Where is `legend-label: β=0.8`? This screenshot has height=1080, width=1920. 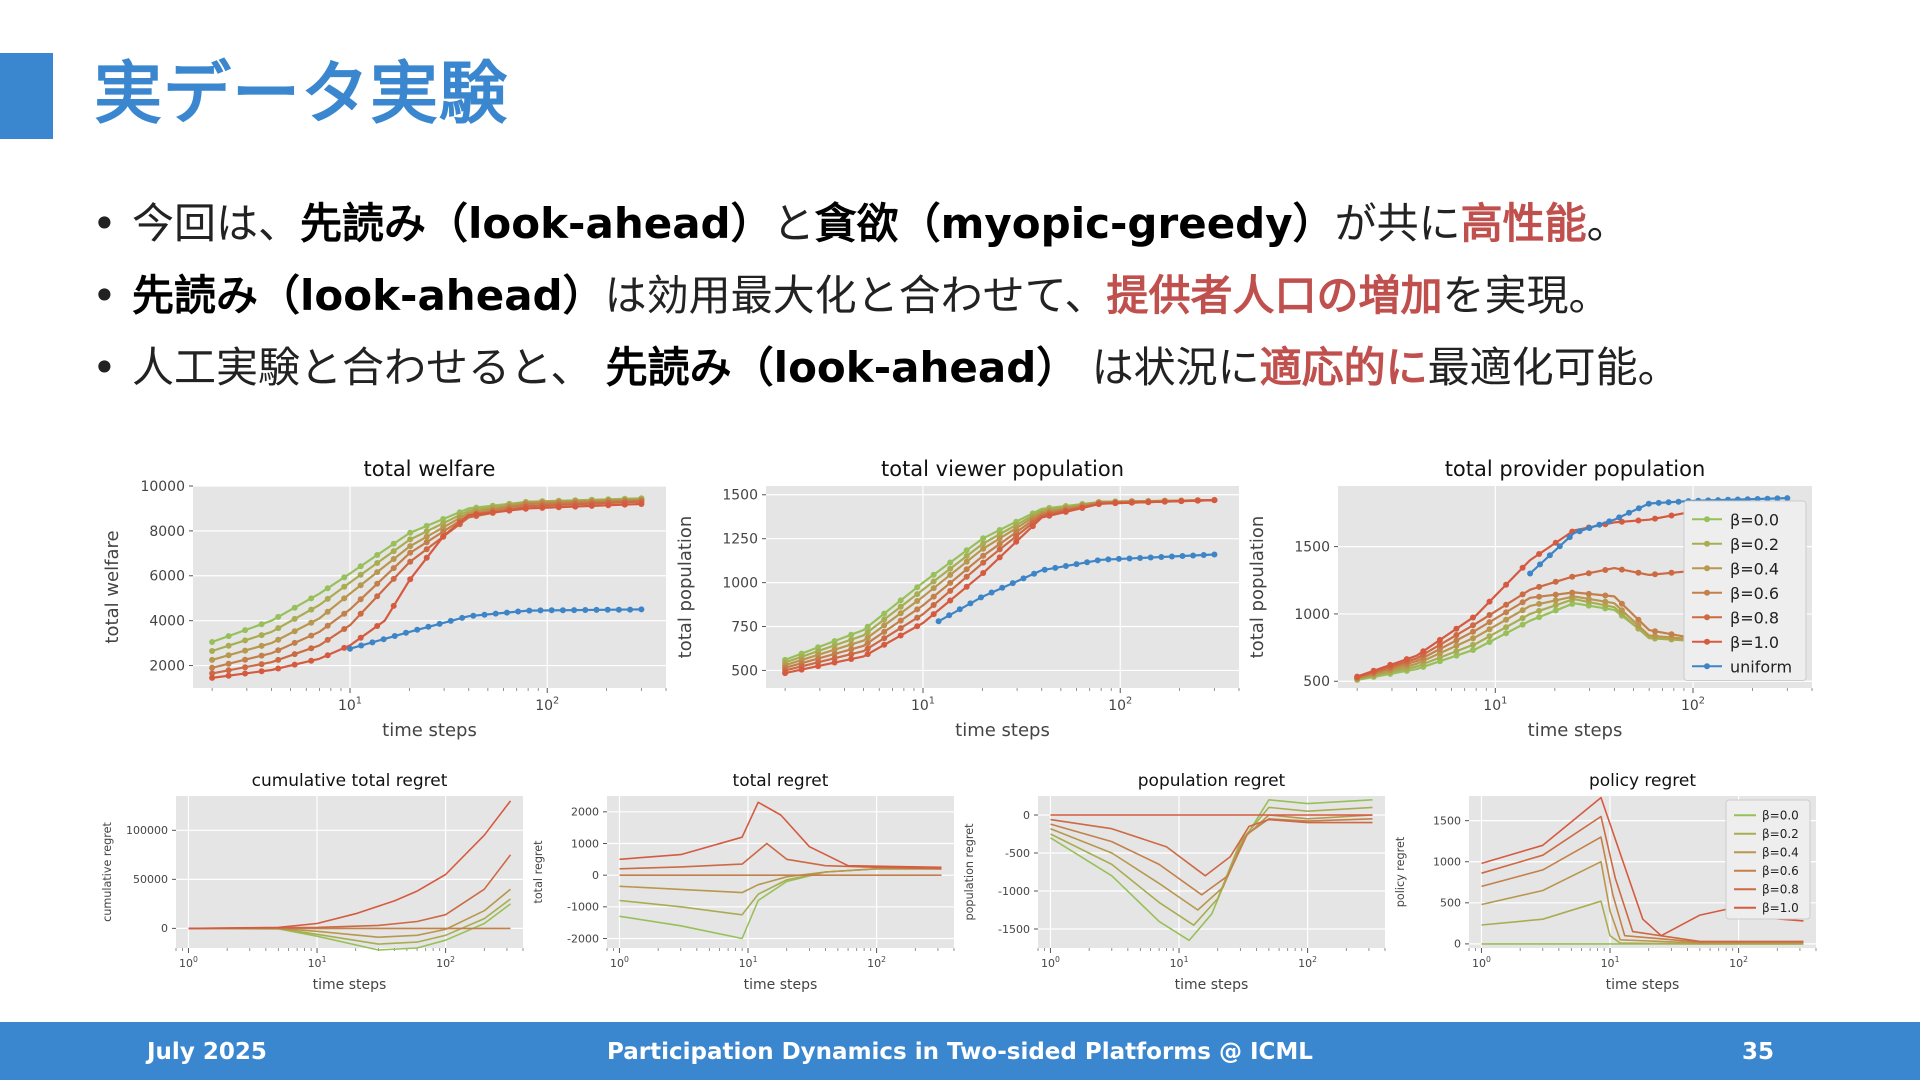 legend-label: β=0.8 is located at coordinates (1754, 617).